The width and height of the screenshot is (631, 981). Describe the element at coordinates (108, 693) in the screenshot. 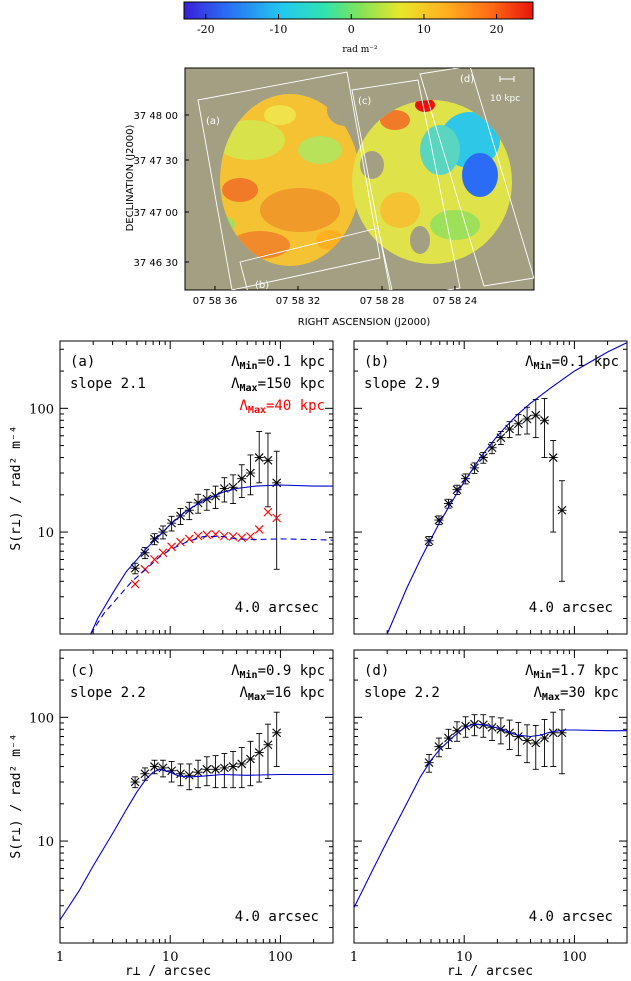

I see `slope-label: slope 2.2` at that location.